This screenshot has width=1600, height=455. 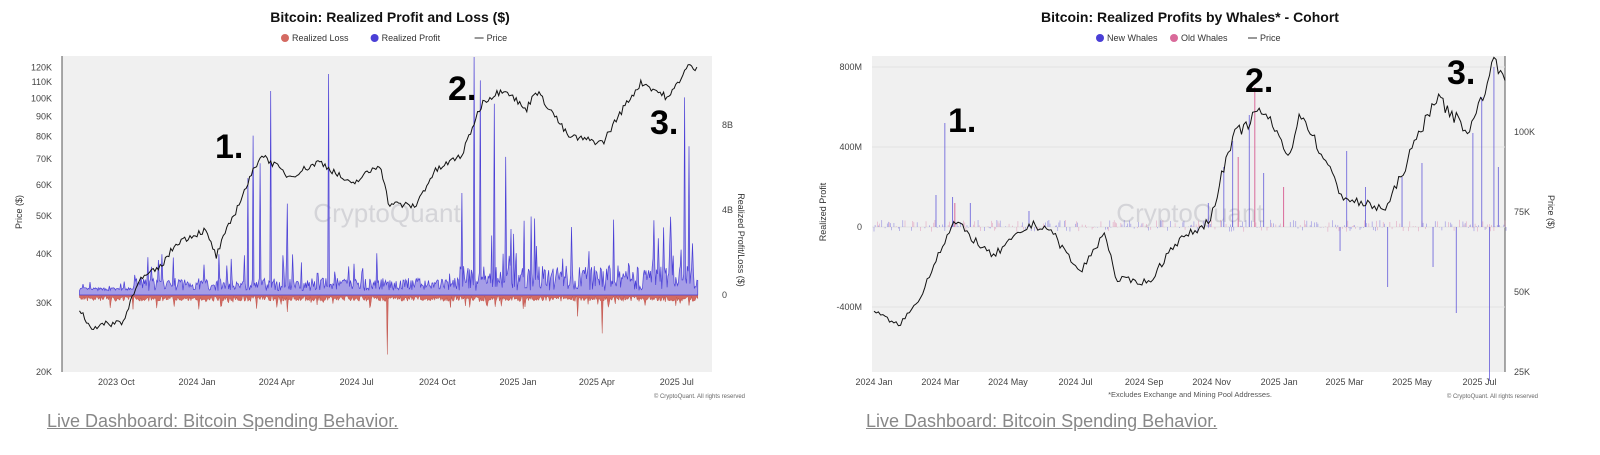 What do you see at coordinates (277, 382) in the screenshot?
I see `x-tick: 2024 Apr` at bounding box center [277, 382].